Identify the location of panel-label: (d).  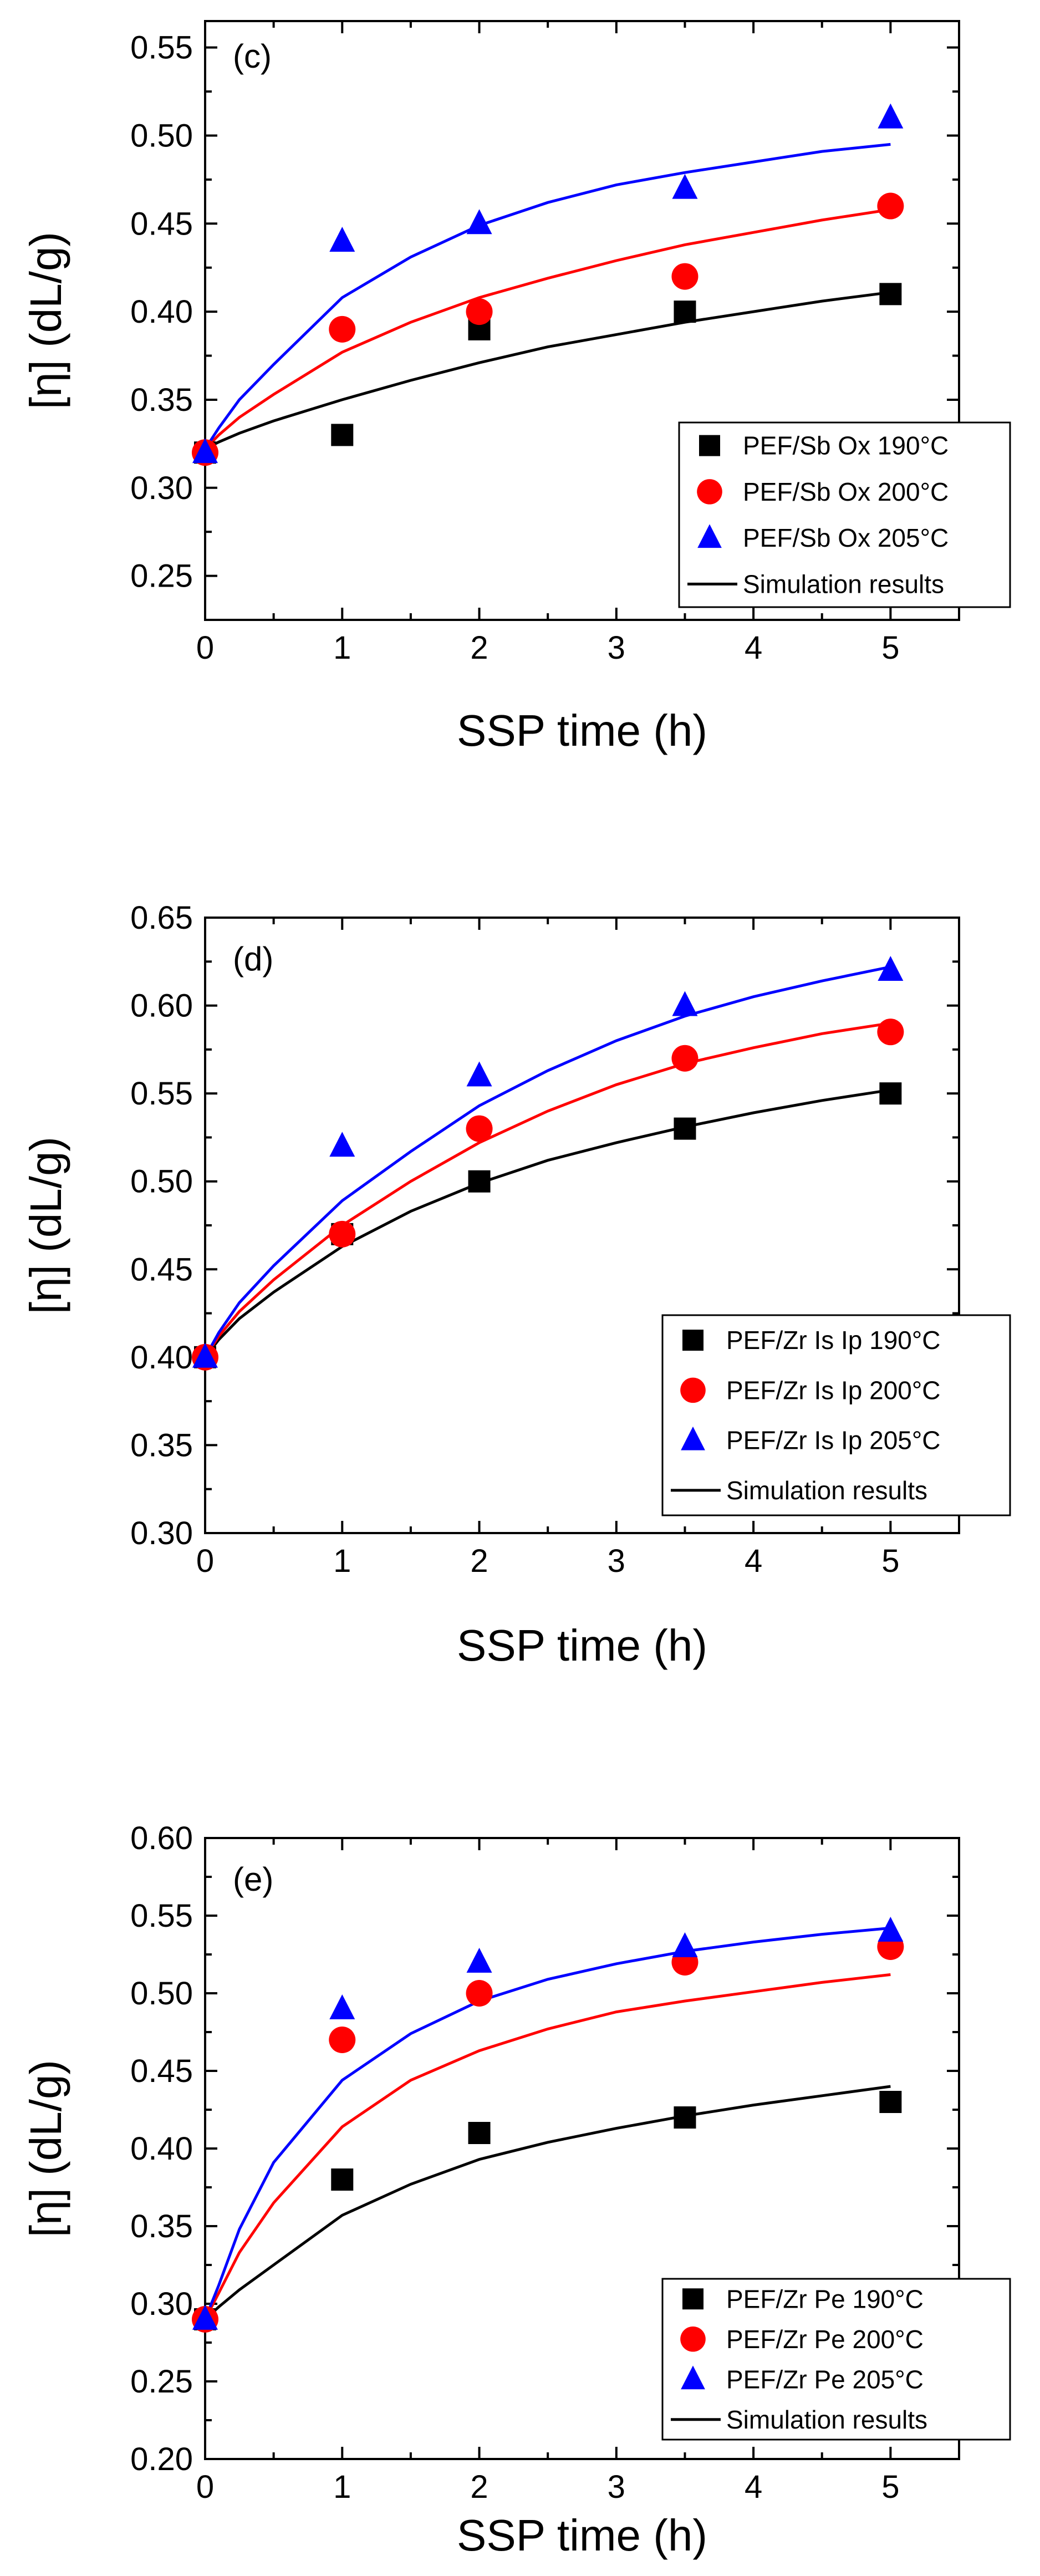
(253, 959).